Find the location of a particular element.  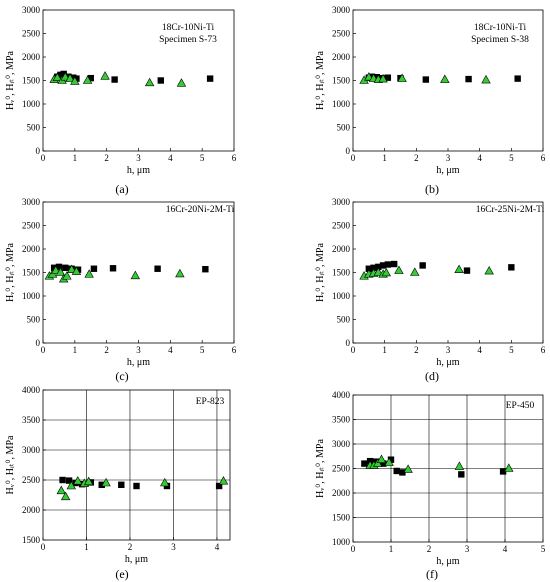

annotation-text: 16Cr-20Ni-2M-Ti is located at coordinates (200, 210).